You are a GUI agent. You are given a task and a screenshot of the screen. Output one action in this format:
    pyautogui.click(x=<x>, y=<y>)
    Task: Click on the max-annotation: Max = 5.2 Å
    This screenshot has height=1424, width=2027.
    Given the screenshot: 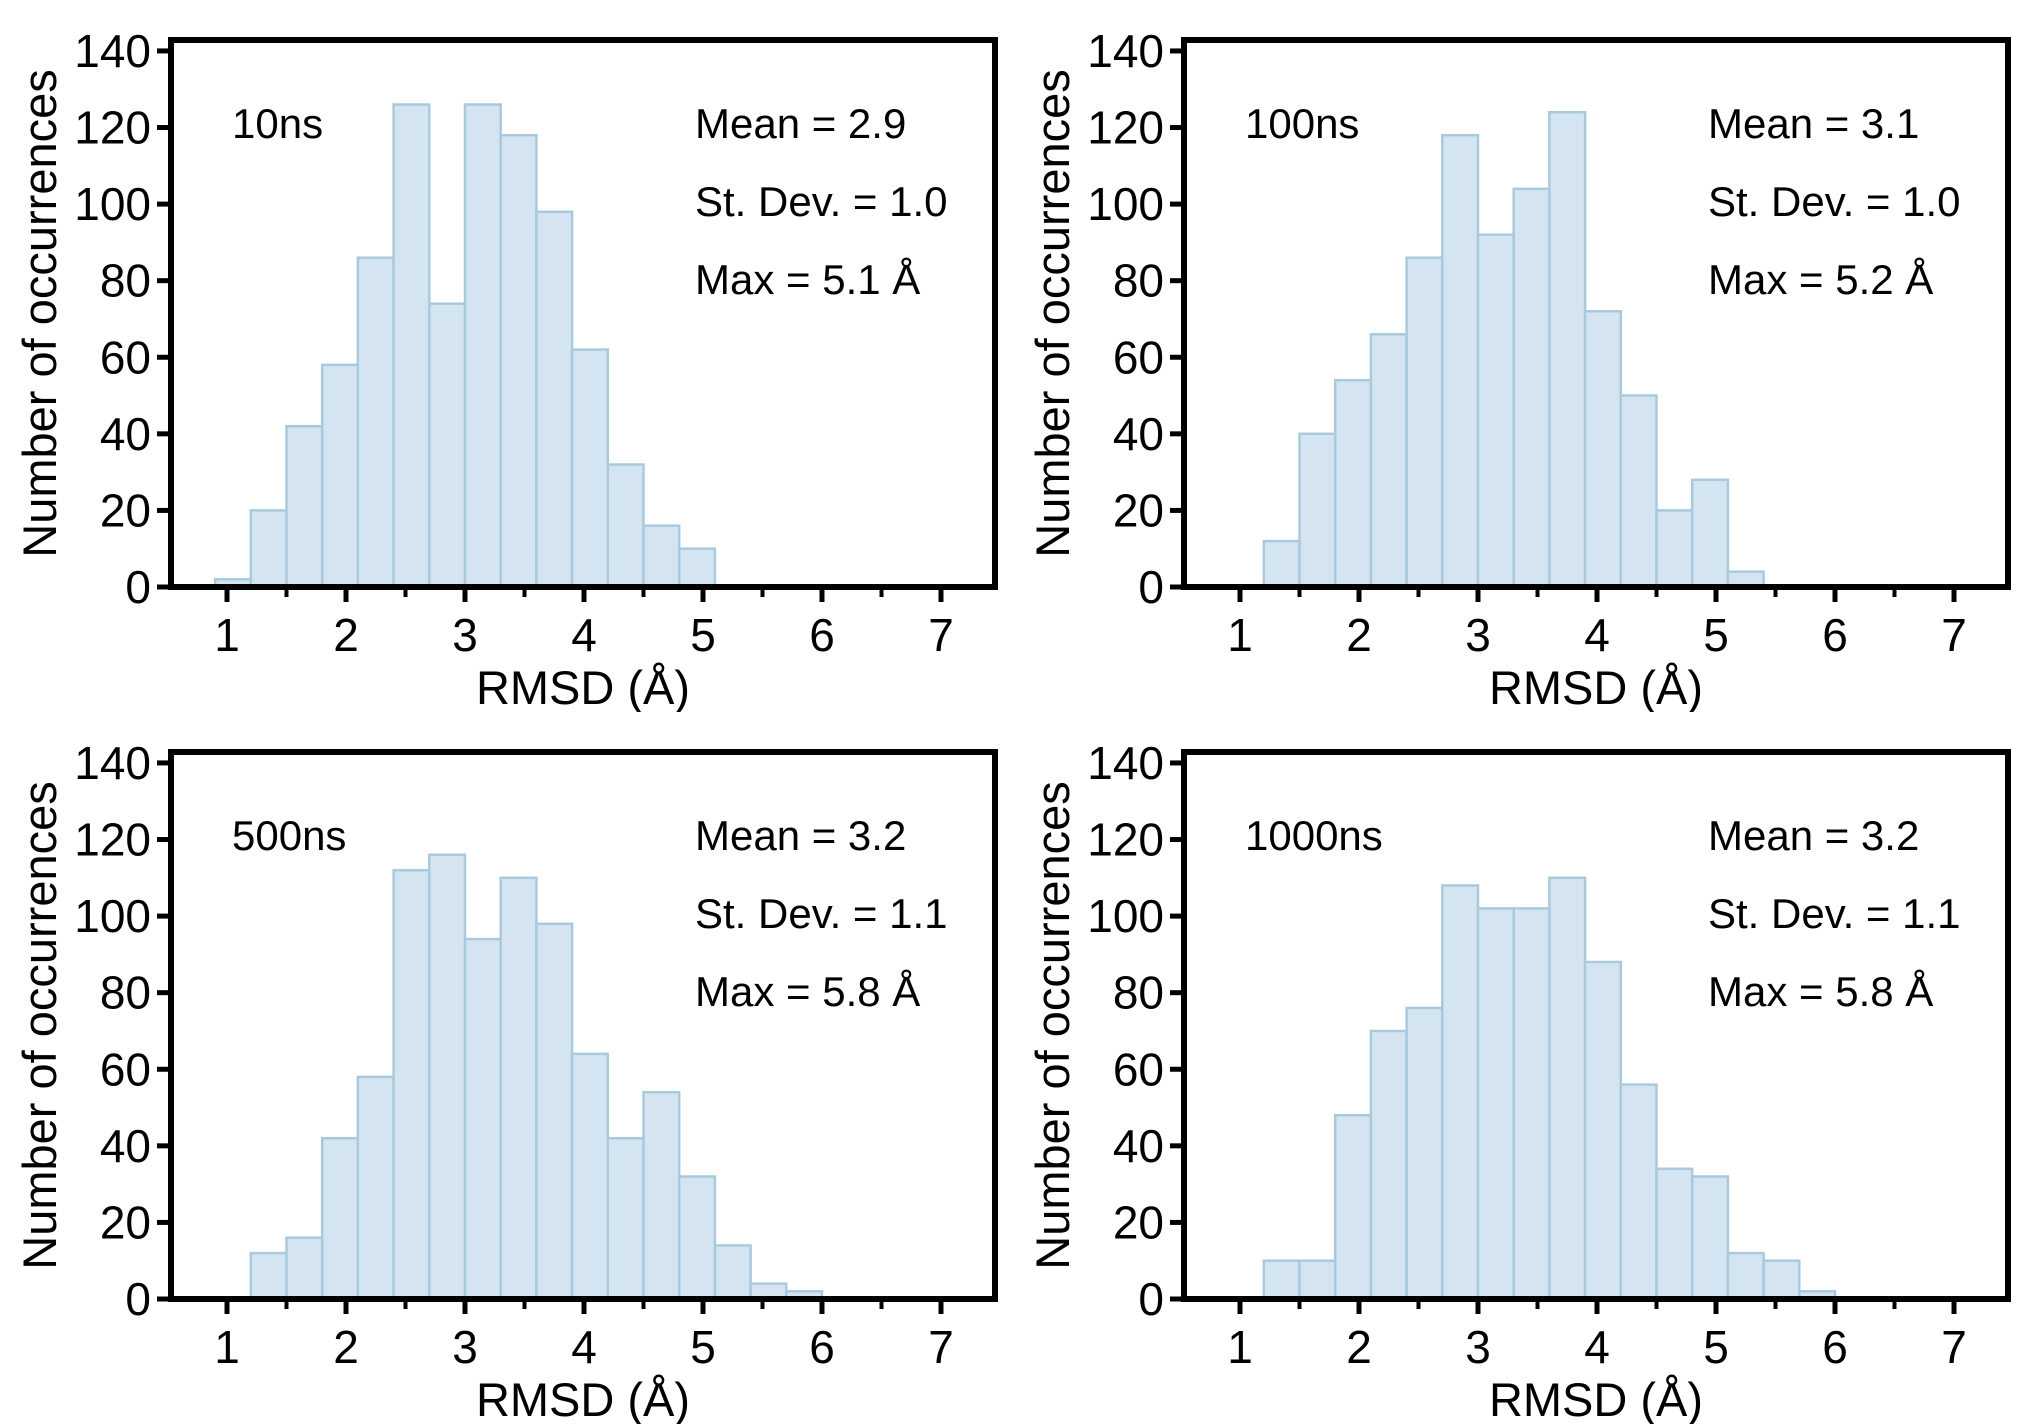 What is the action you would take?
    pyautogui.click(x=1821, y=279)
    